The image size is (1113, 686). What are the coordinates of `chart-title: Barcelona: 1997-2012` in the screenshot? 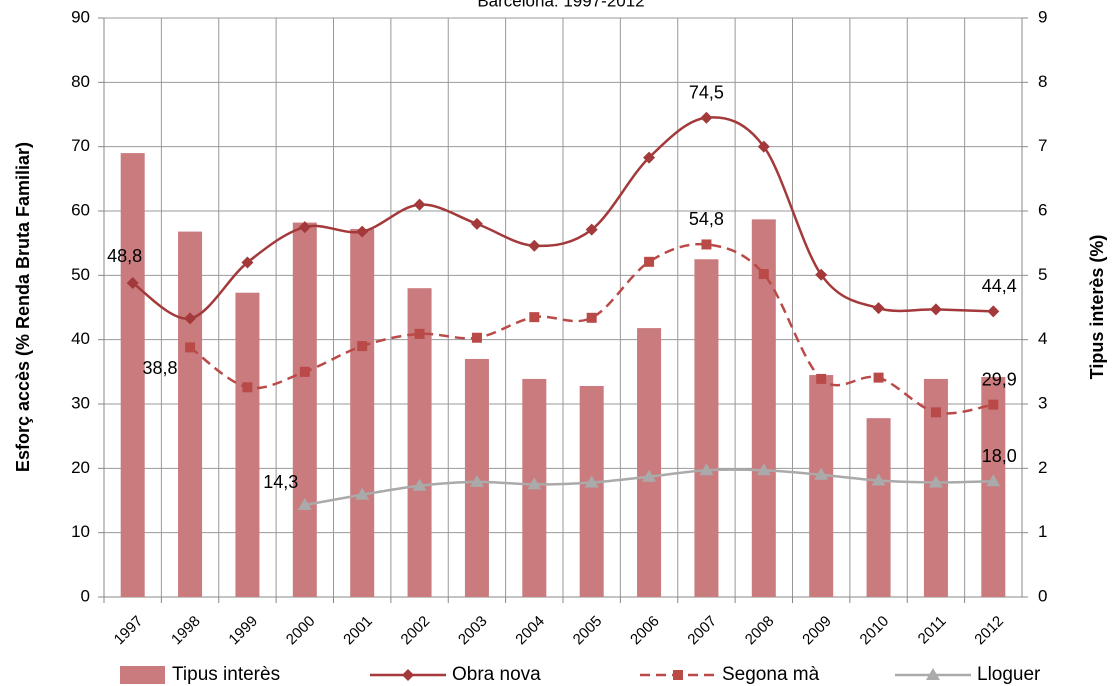 It's located at (560, 5).